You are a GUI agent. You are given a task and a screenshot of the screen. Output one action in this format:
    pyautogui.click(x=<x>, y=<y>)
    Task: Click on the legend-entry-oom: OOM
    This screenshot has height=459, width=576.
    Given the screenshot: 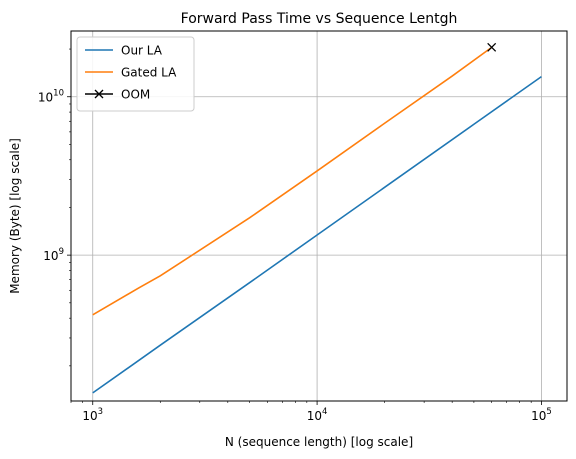 What is the action you would take?
    pyautogui.click(x=117, y=95)
    